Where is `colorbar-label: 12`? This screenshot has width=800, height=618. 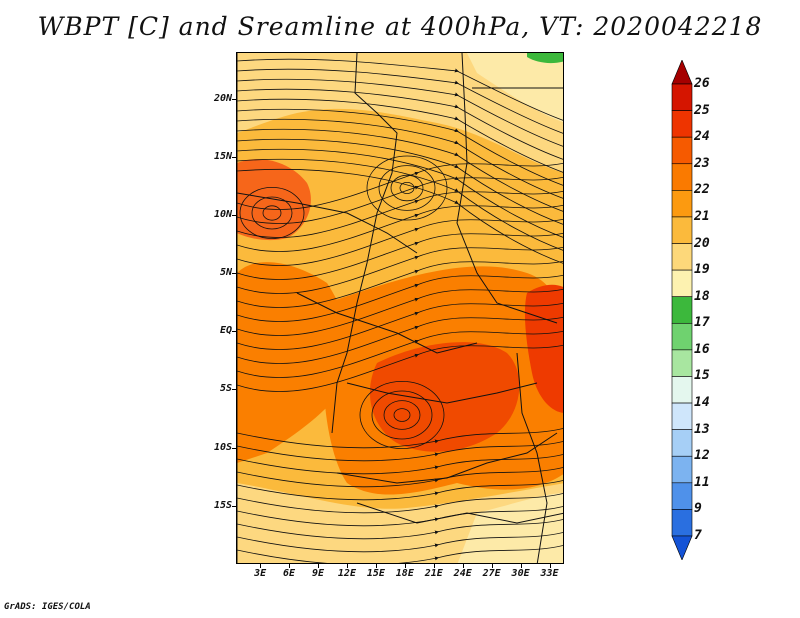
colorbar-label: 12 is located at coordinates (702, 456).